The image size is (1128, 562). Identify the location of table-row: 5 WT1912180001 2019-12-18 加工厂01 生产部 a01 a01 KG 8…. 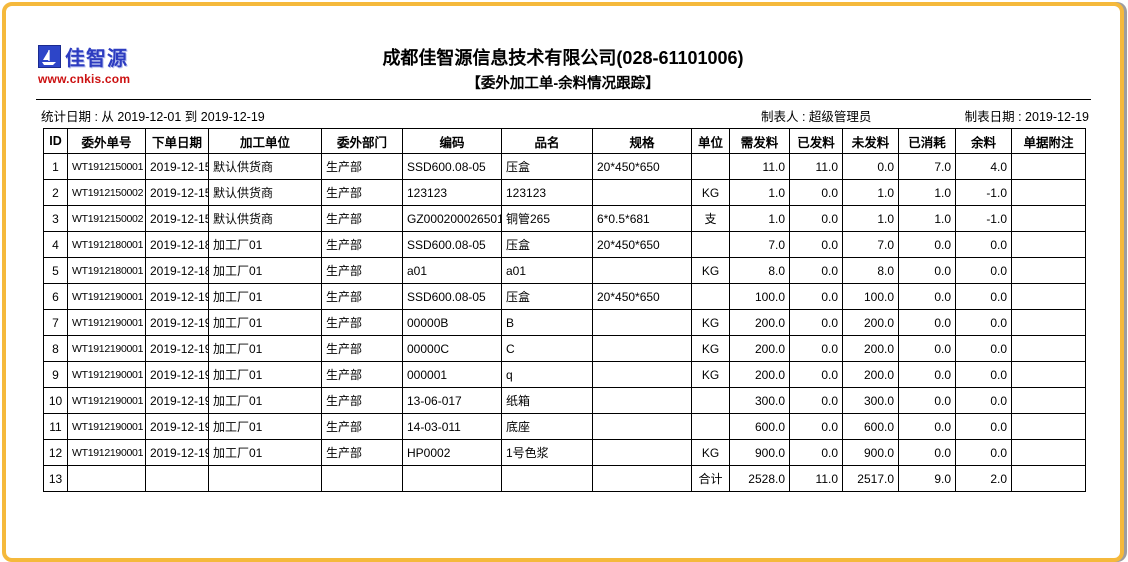
(564, 270).